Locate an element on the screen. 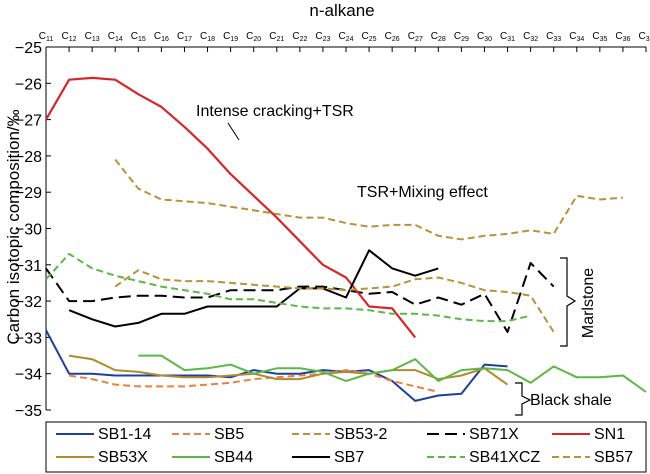 The height and width of the screenshot is (474, 650). annotation-tsr-mixing: TSR+Mixing effect is located at coordinates (422, 192).